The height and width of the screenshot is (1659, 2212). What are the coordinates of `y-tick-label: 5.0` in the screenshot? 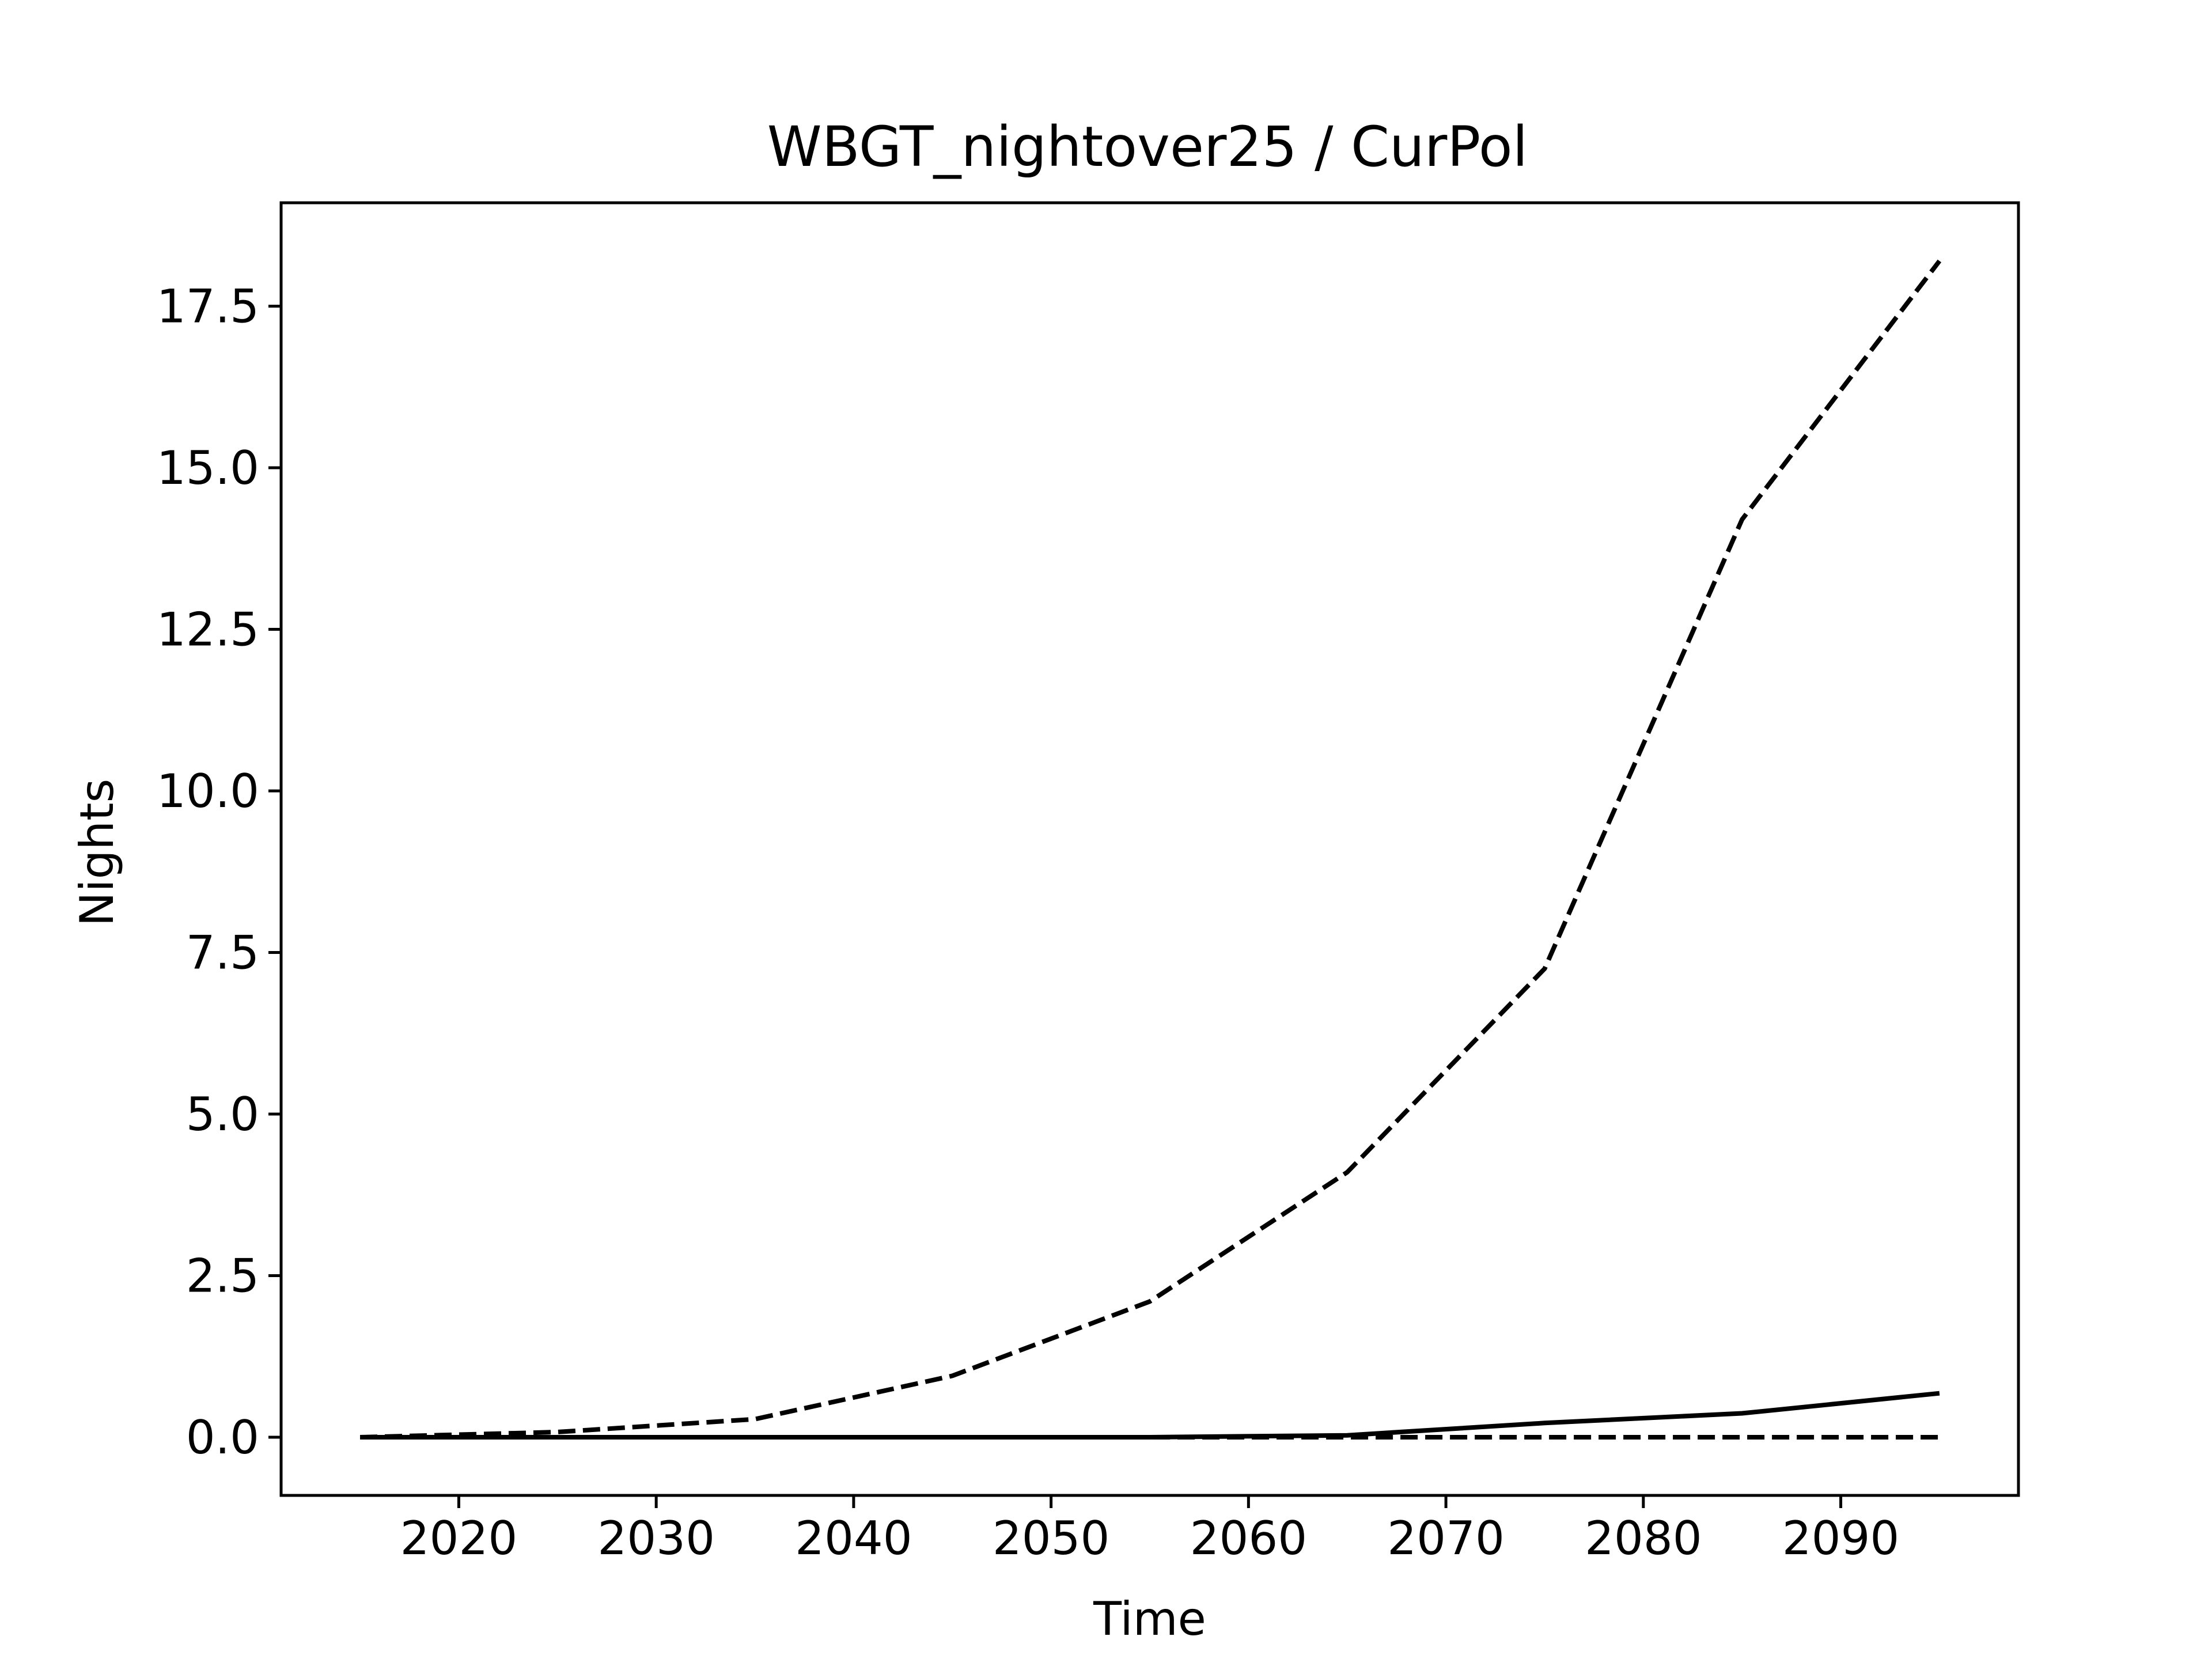 It's located at (222, 1114).